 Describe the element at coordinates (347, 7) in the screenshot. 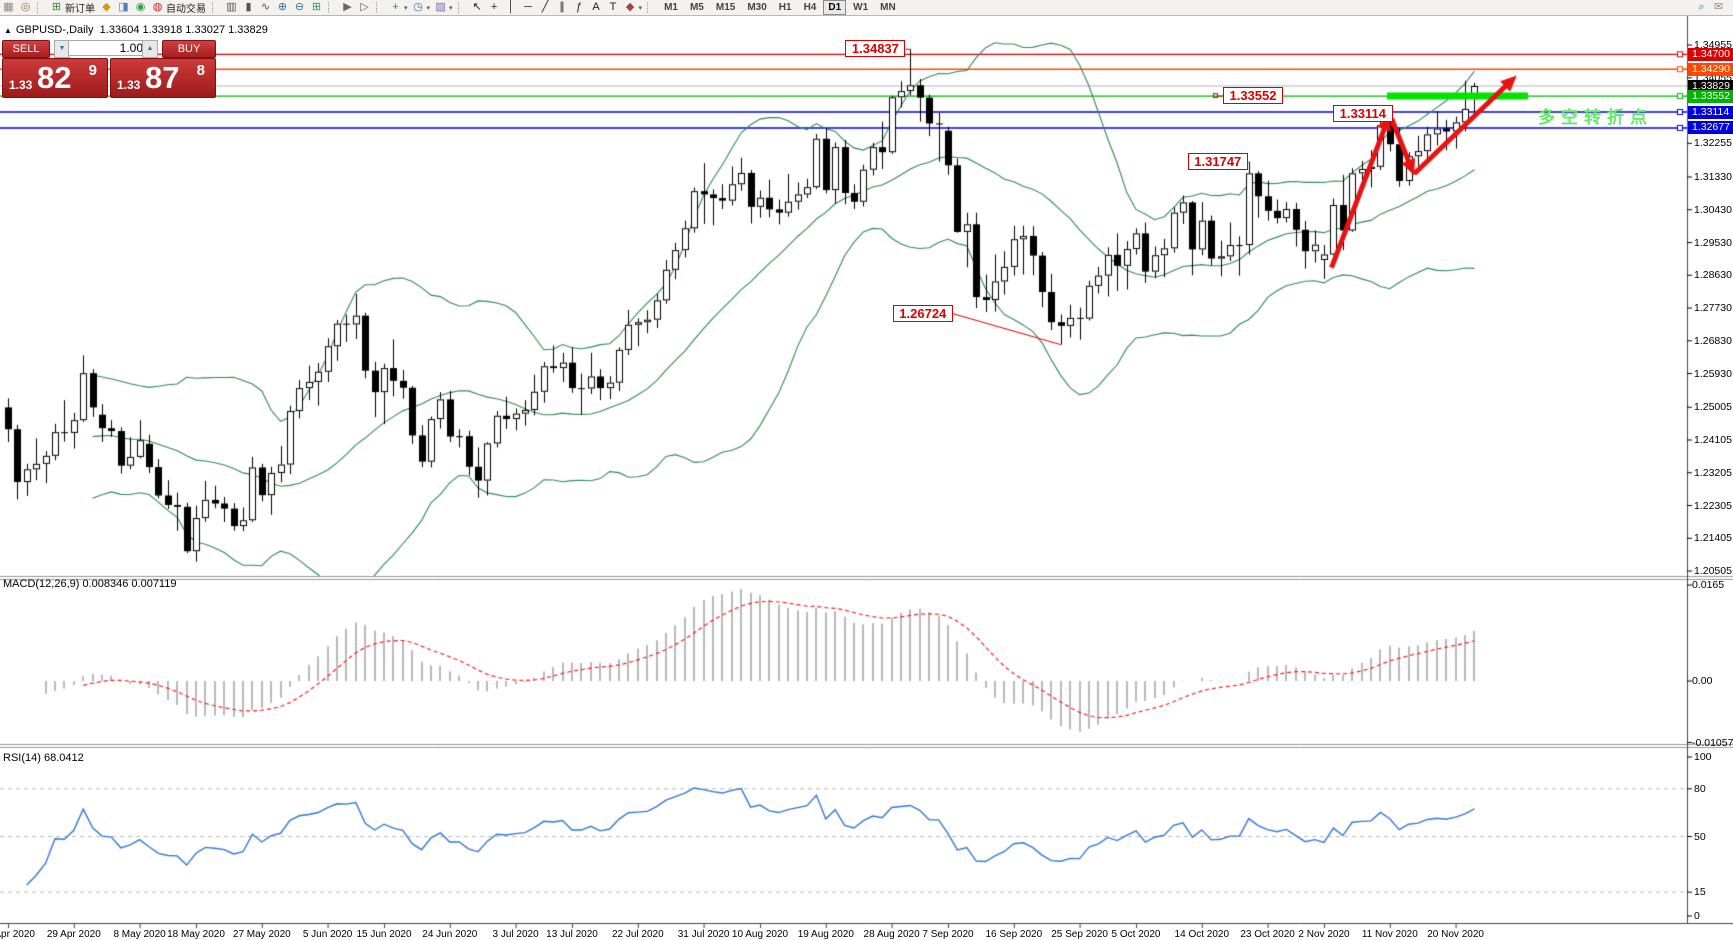

I see `auto-scroll-icon: ▶` at that location.